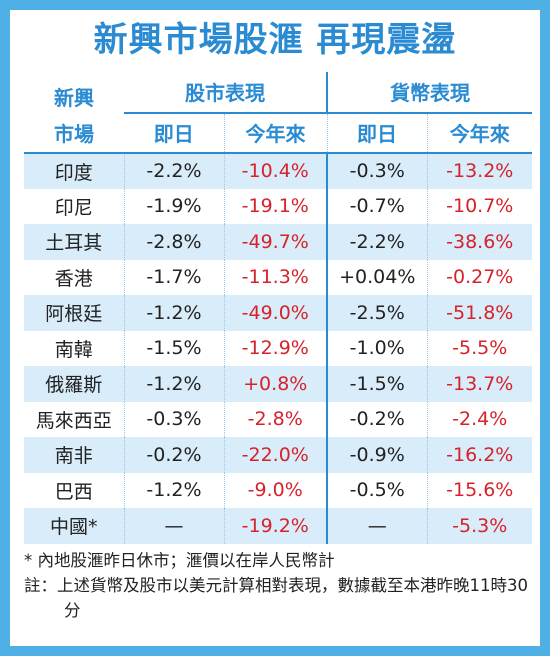 Image resolution: width=550 pixels, height=656 pixels. I want to click on stock-day-cell: -0.2%, so click(173, 455).